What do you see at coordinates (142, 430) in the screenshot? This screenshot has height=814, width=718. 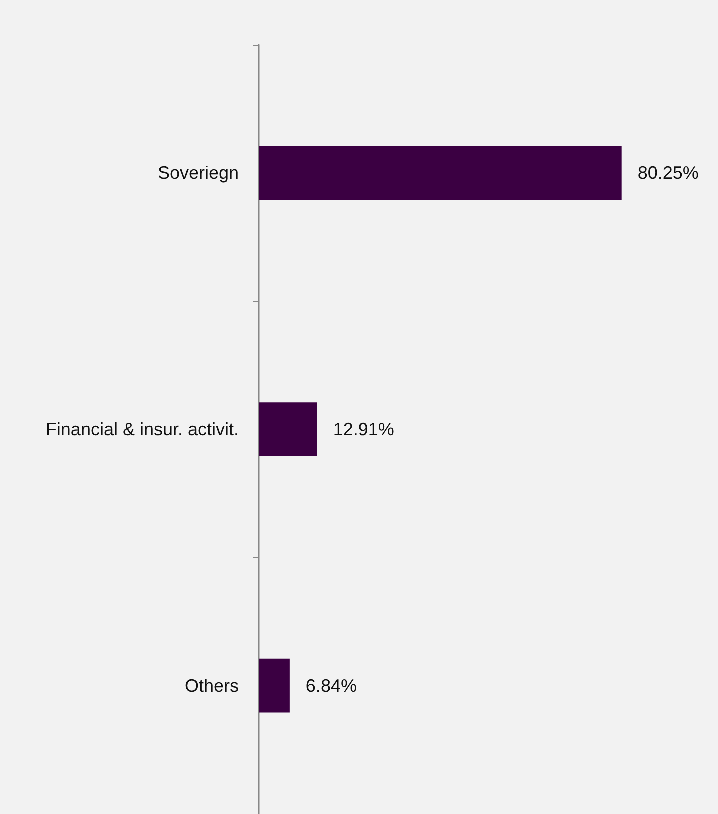 I see `y-tick-label: Financial & insur. activit.` at bounding box center [142, 430].